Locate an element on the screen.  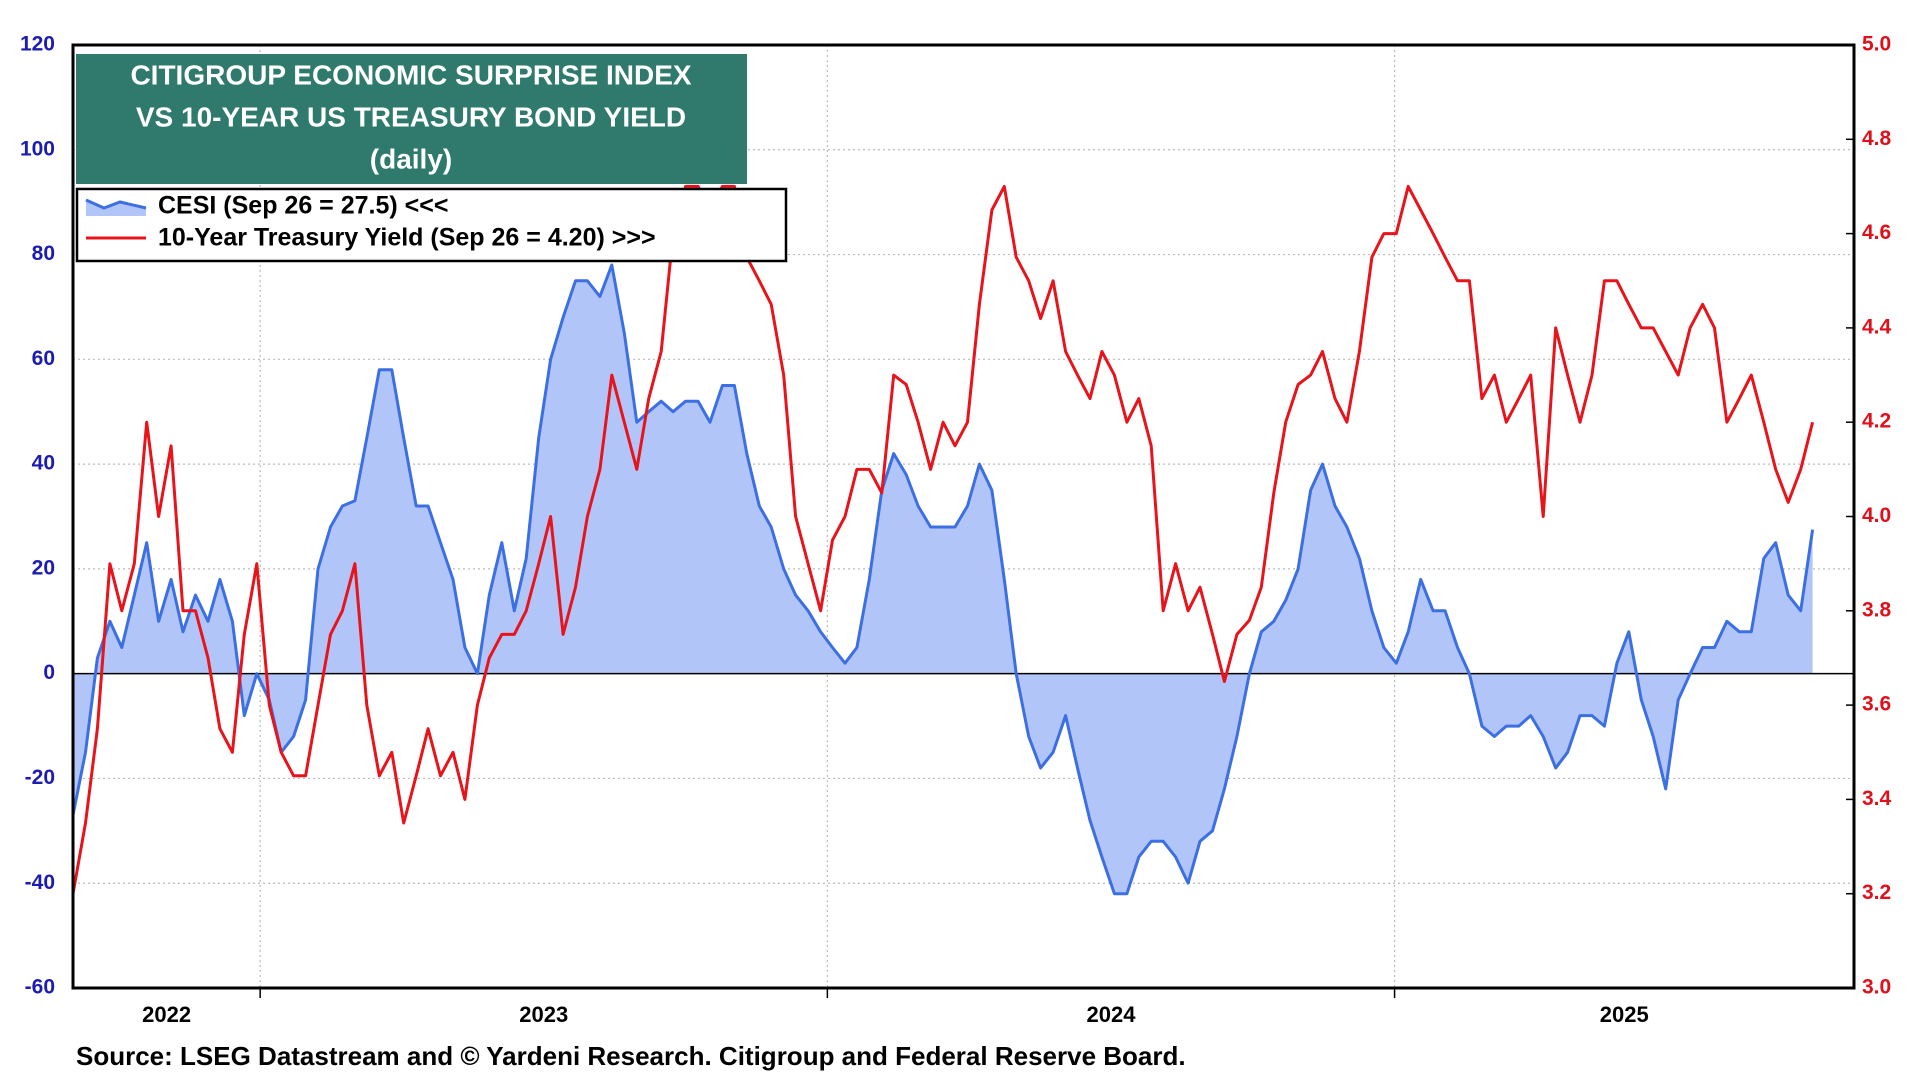
y-tick-label: 20 is located at coordinates (43, 567).